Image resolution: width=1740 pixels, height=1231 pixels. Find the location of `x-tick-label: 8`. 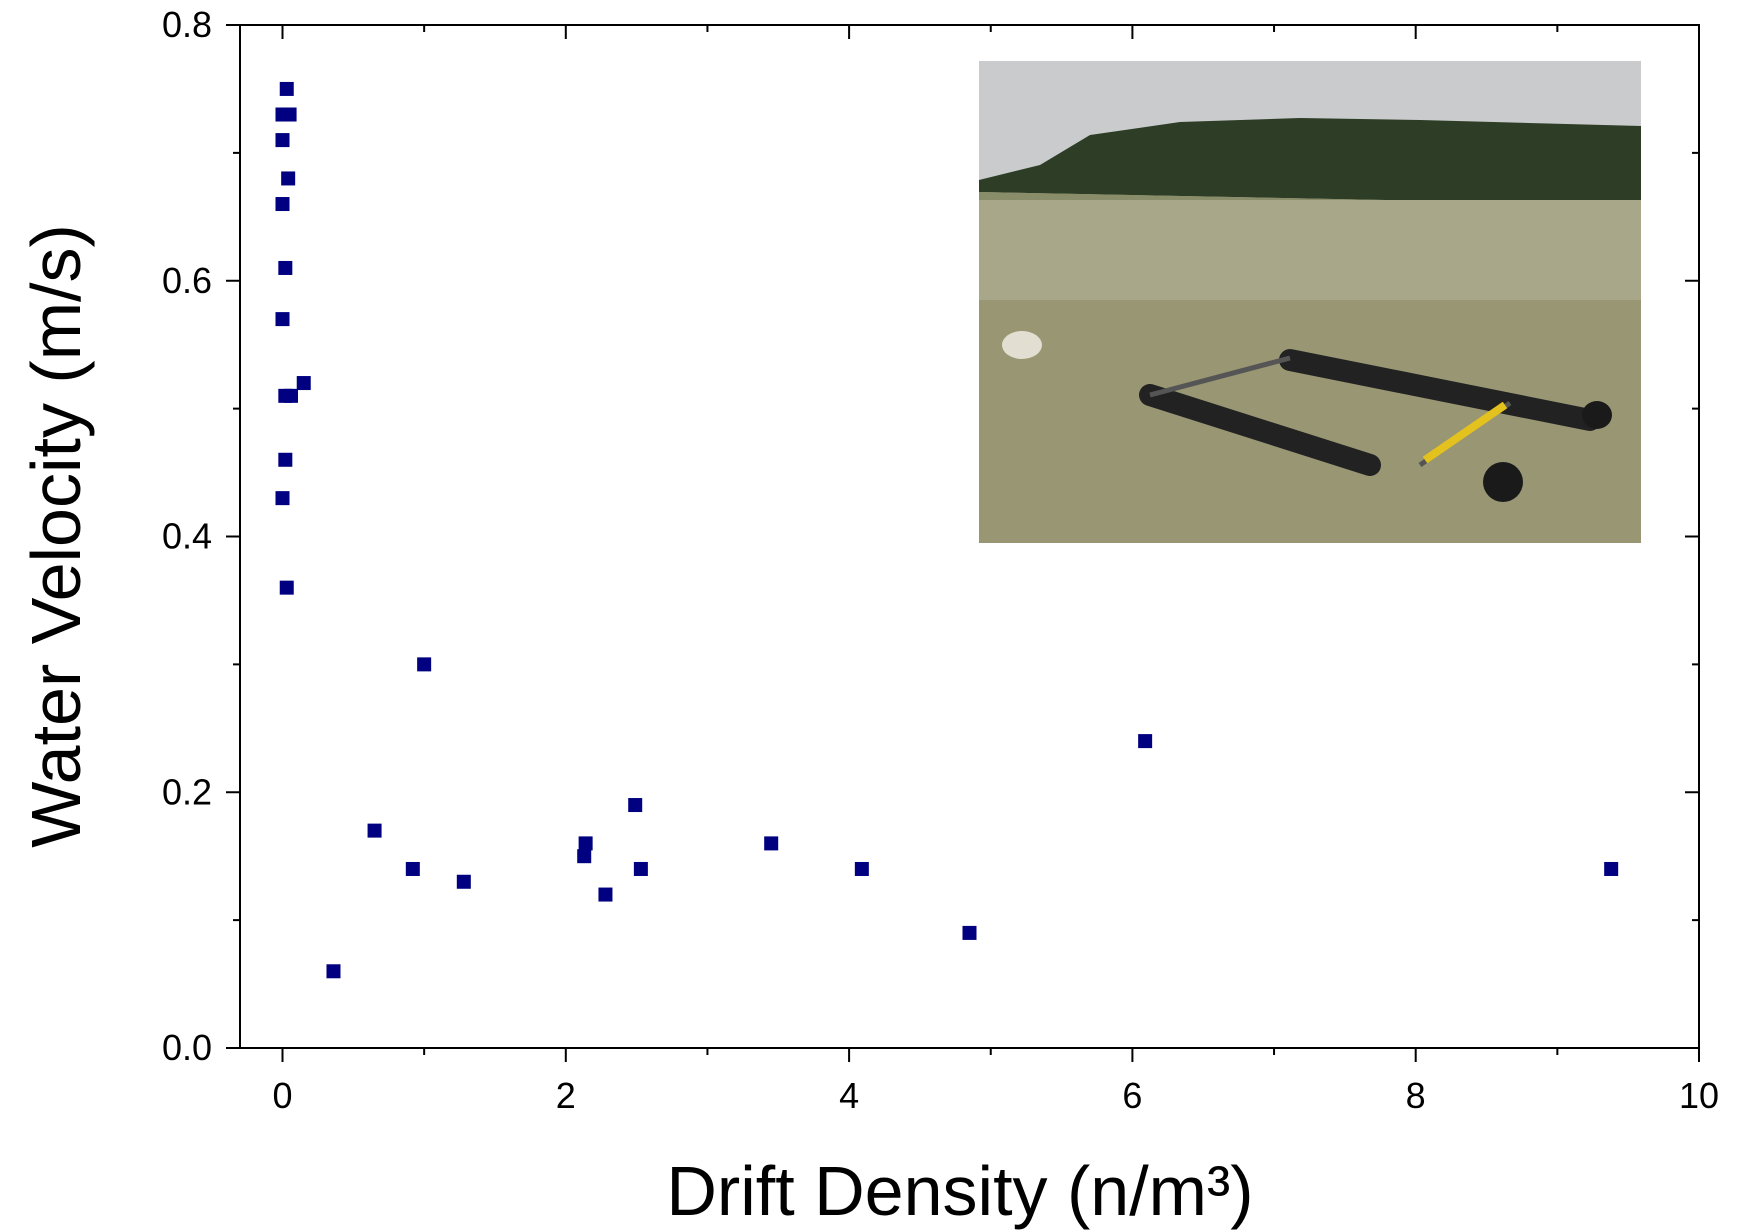

x-tick-label: 8 is located at coordinates (1416, 1095).